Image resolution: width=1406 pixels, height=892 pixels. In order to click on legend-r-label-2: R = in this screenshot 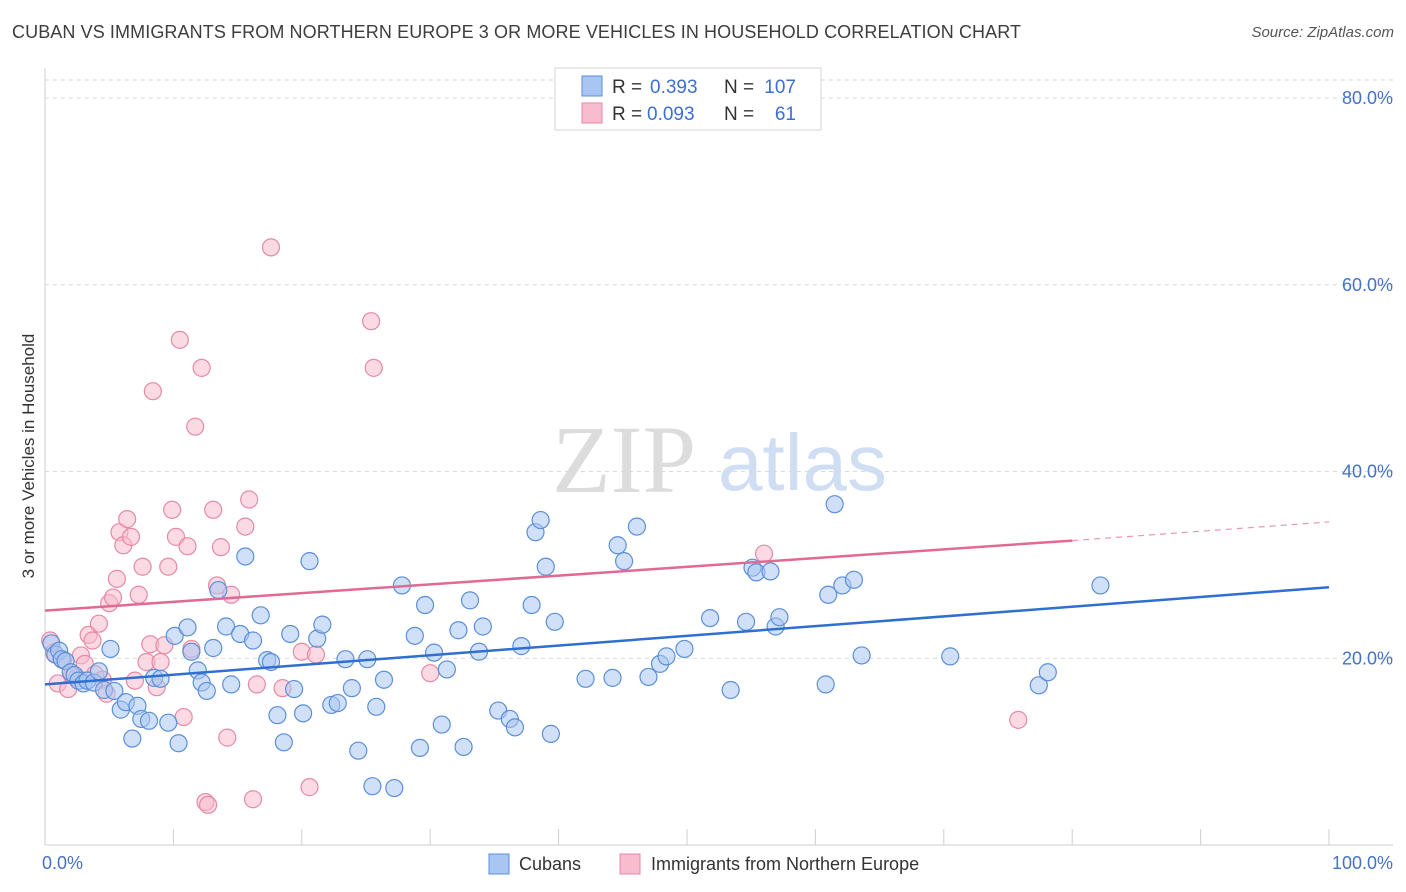, I will do `click(627, 114)`.